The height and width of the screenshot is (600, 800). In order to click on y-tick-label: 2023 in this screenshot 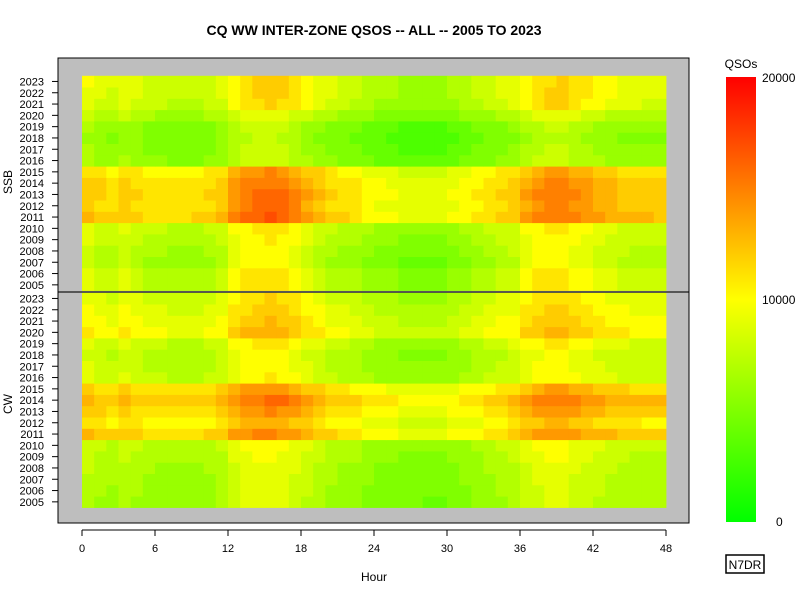, I will do `click(32, 82)`.